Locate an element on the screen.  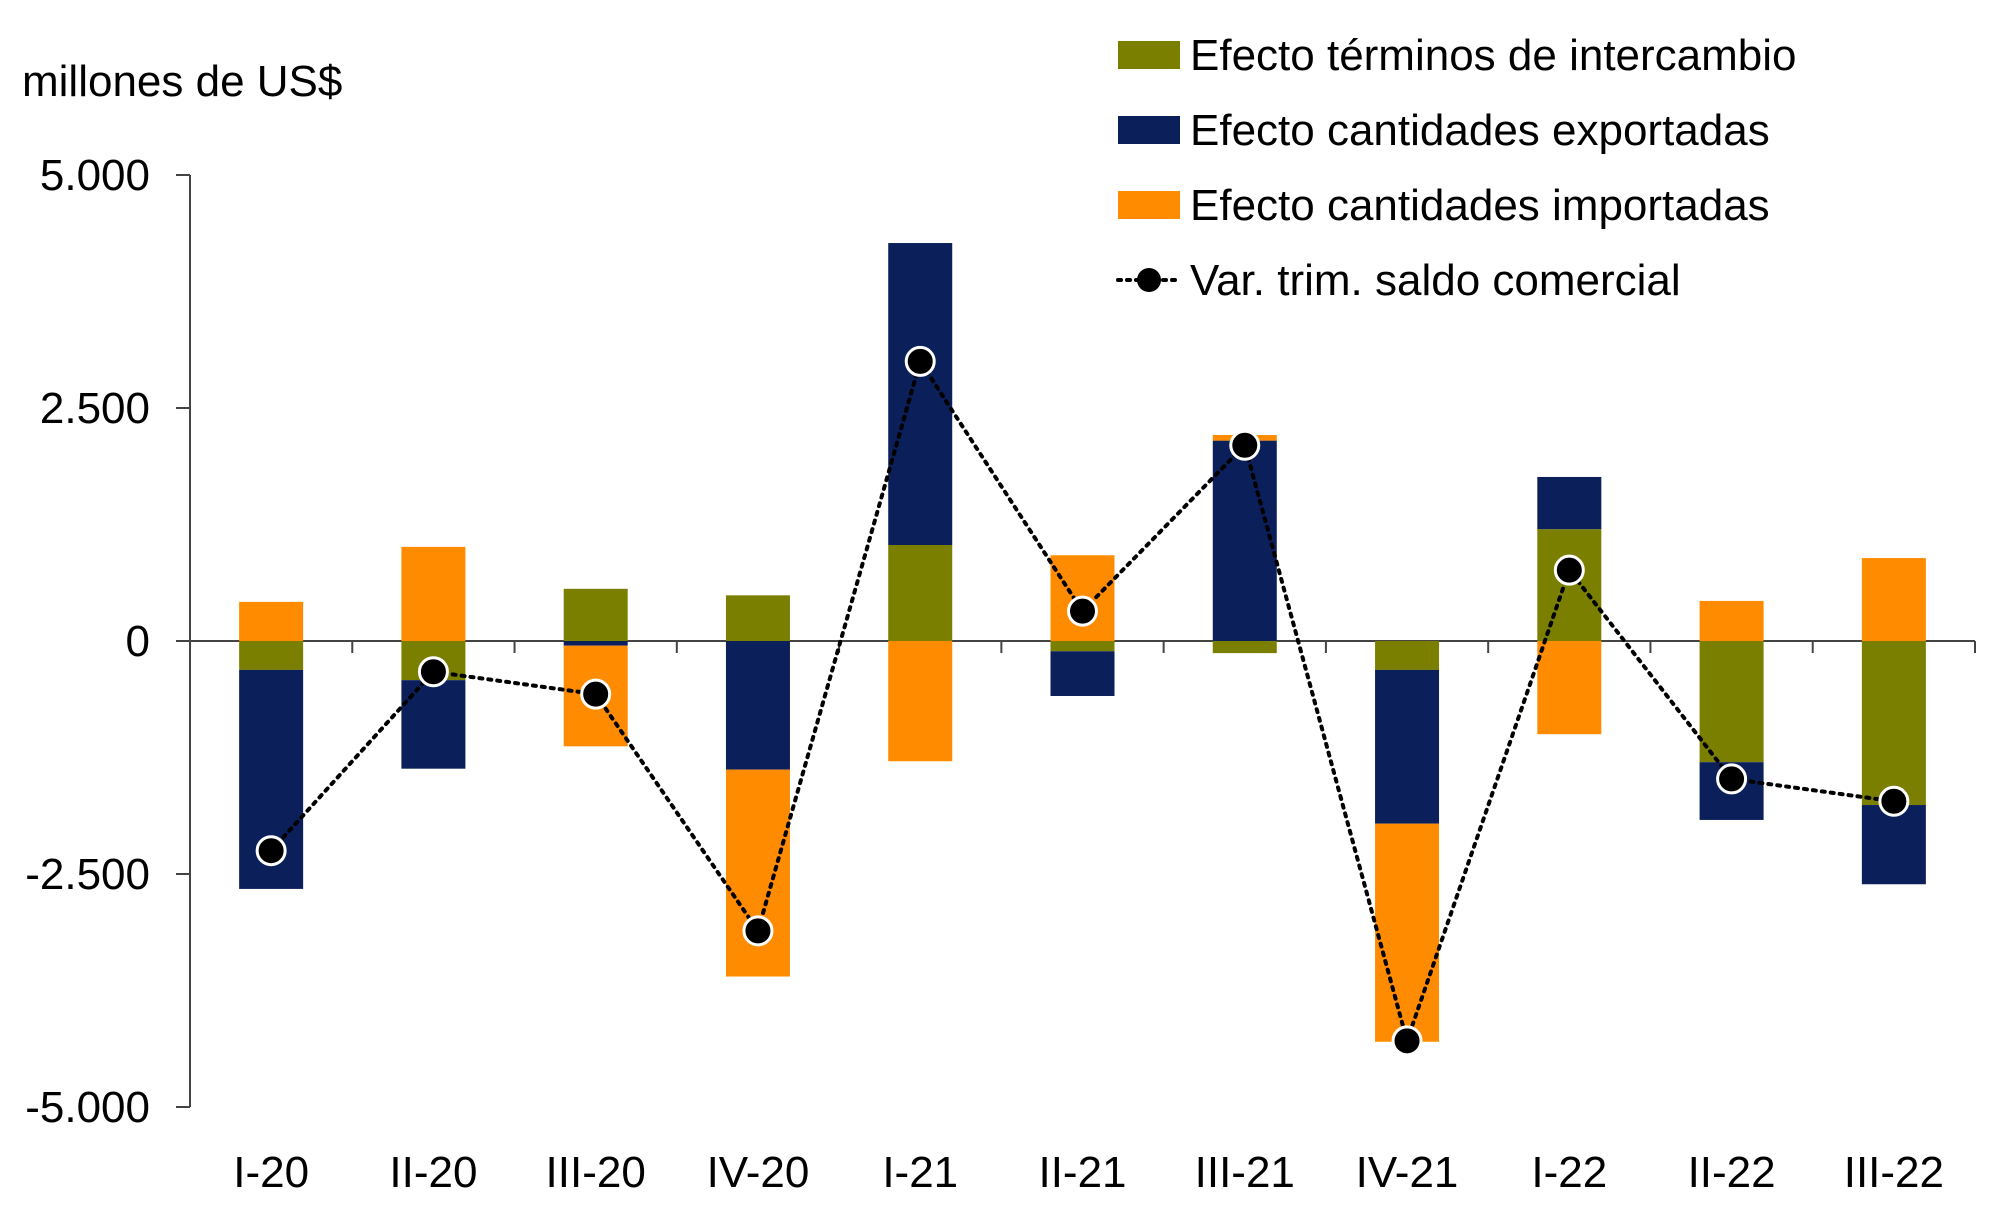
y-tick-label: -2.500 is located at coordinates (87, 874).